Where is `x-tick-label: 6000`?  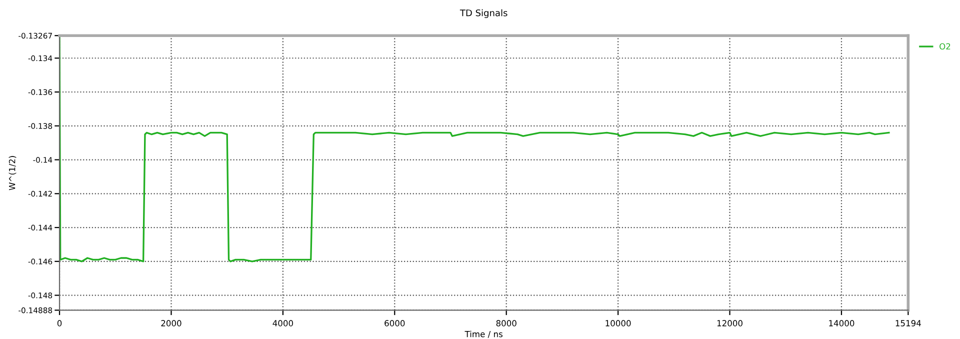 x-tick-label: 6000 is located at coordinates (394, 323).